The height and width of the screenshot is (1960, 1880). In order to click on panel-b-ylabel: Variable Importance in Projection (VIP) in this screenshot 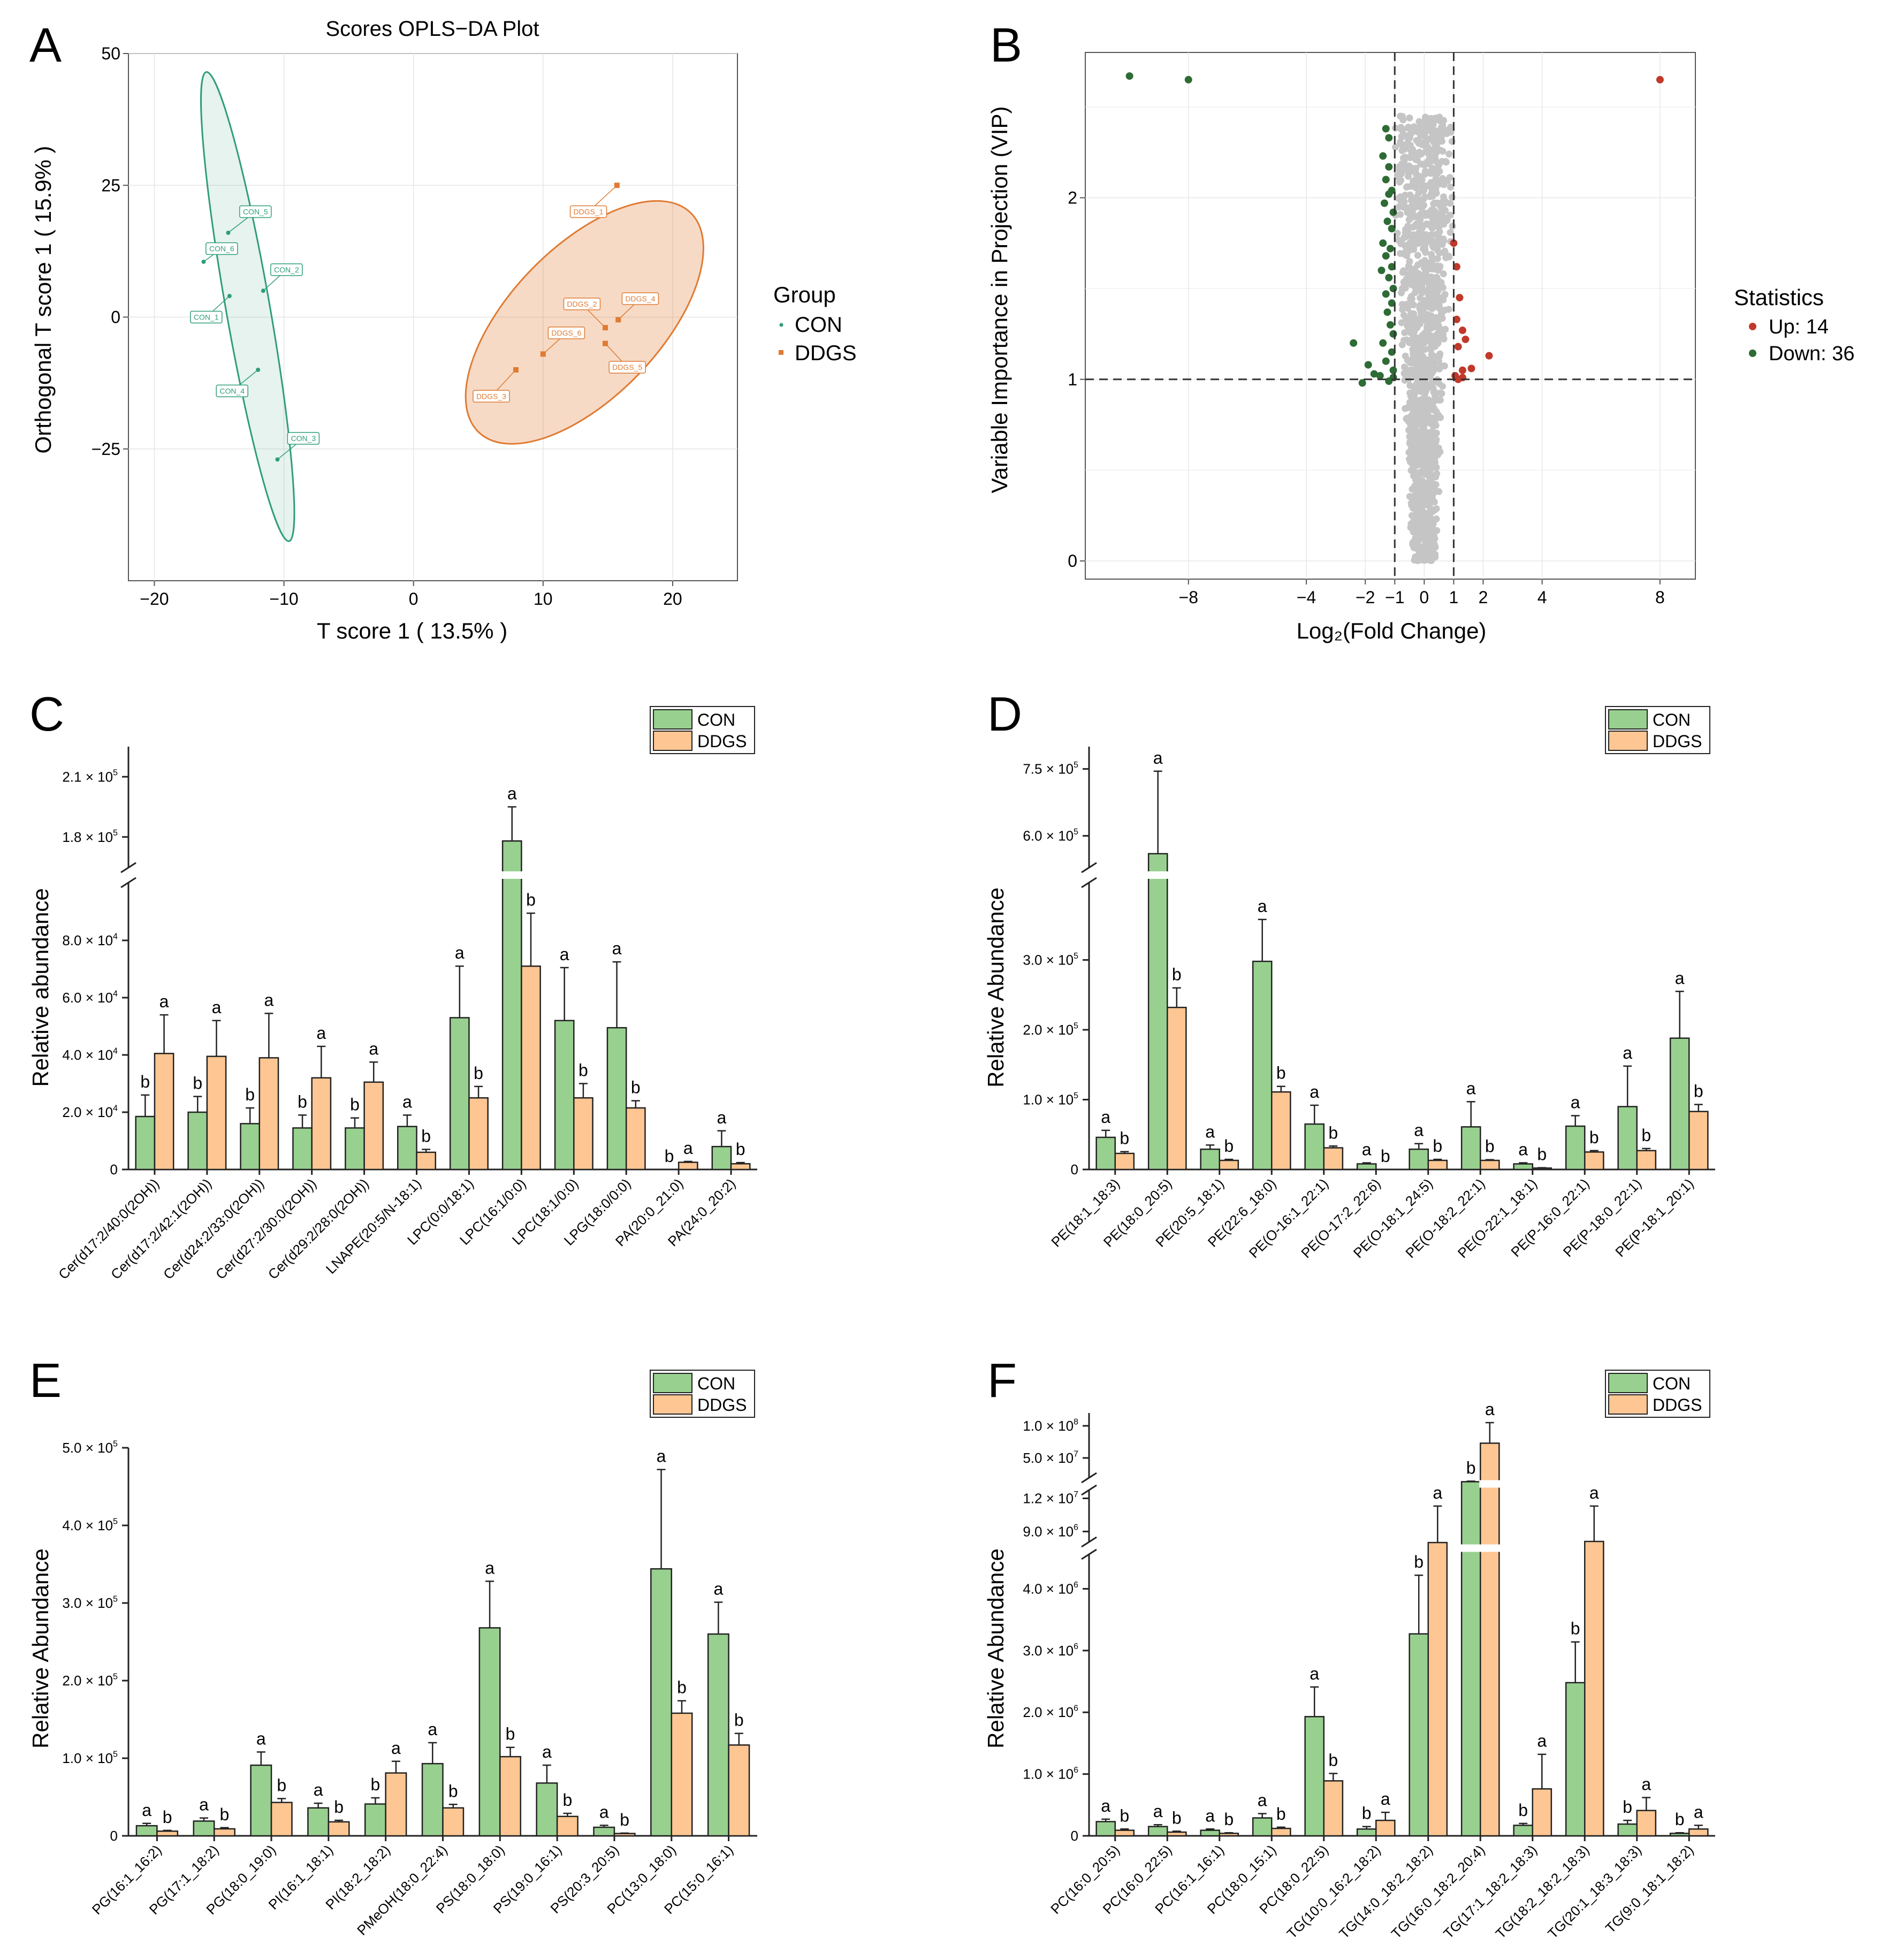, I will do `click(1000, 300)`.